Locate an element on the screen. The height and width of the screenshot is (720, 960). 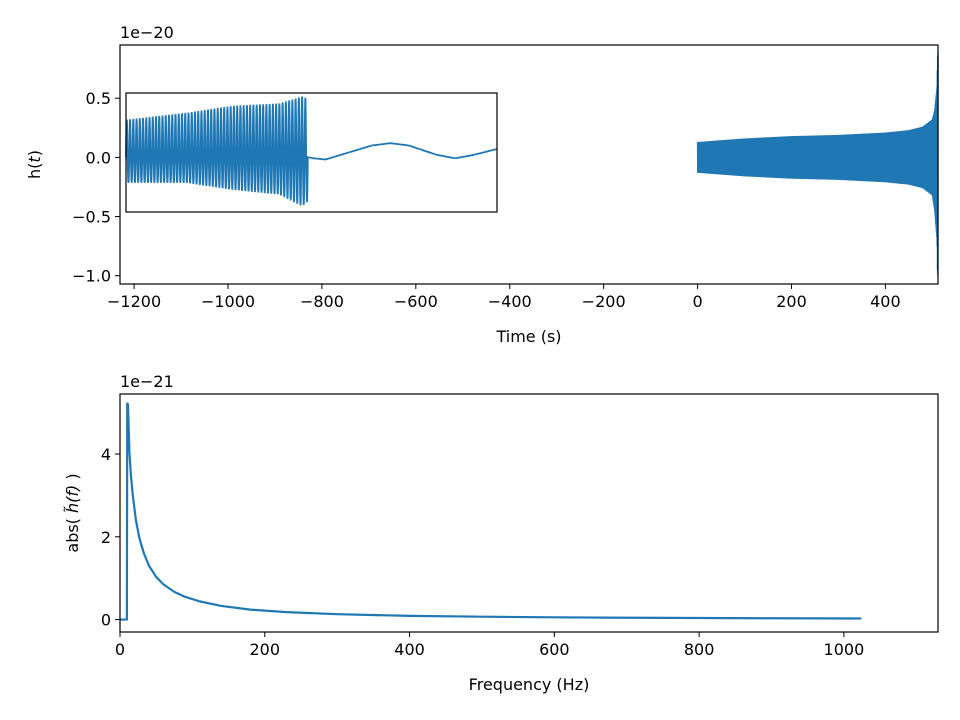
y-tick-label: 2 is located at coordinates (106, 537).